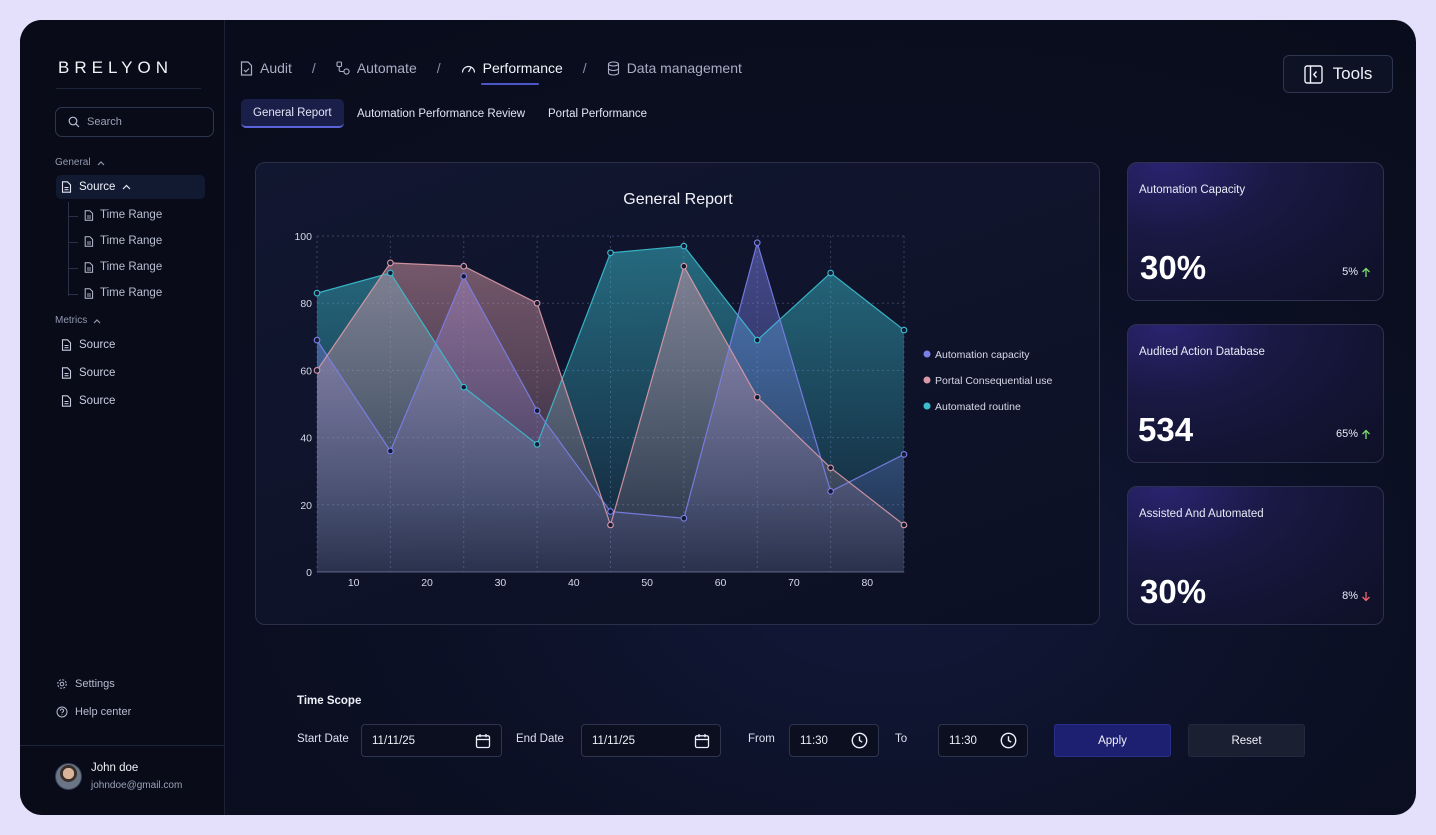 This screenshot has height=835, width=1436. Describe the element at coordinates (867, 583) in the screenshot. I see `x-tick-label: 80` at that location.